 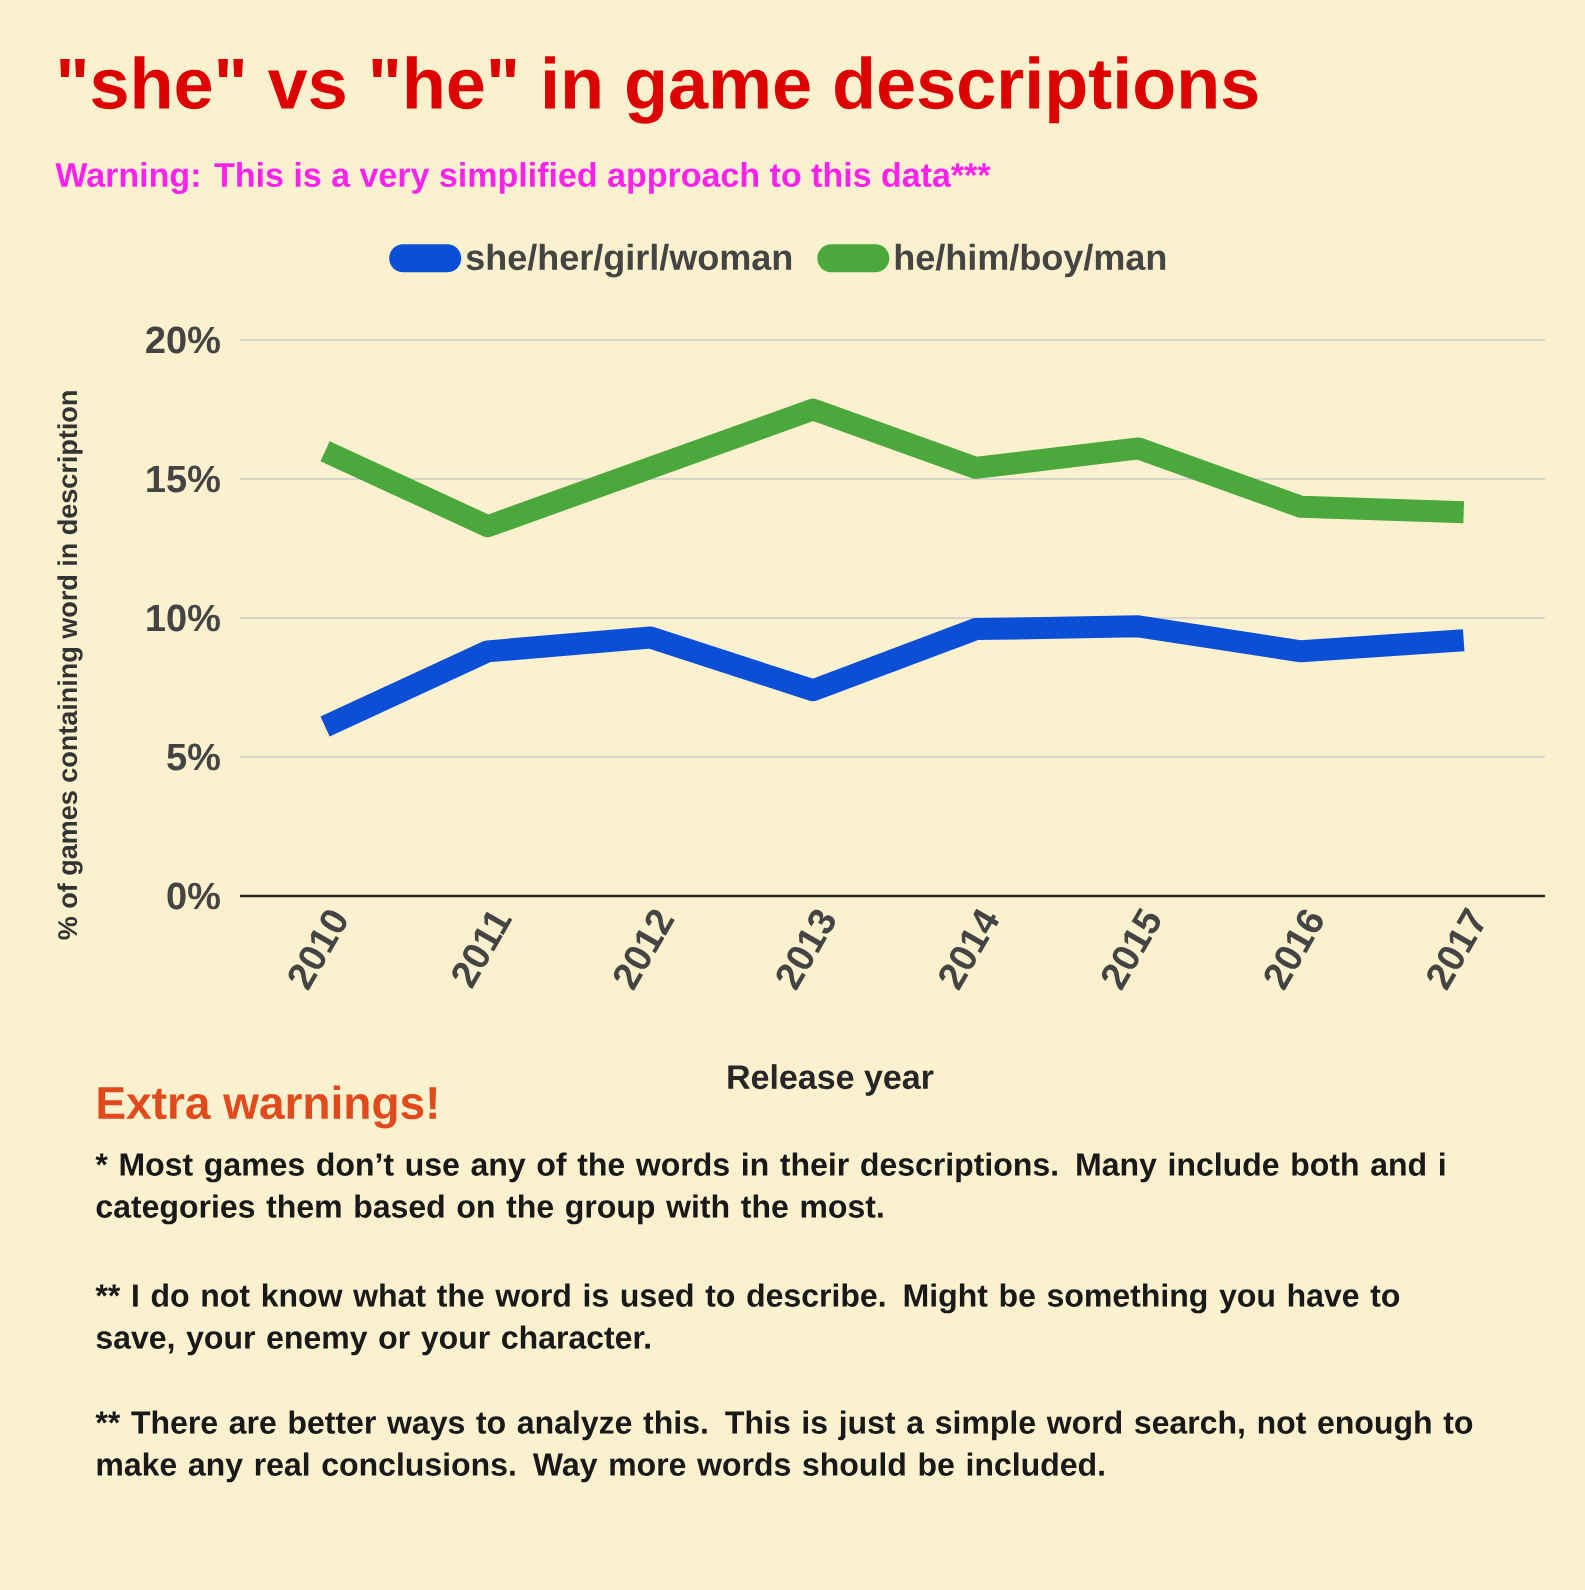 I want to click on chart-subtitle: Warning: This is a very simplified approach to this data***, so click(x=523, y=178).